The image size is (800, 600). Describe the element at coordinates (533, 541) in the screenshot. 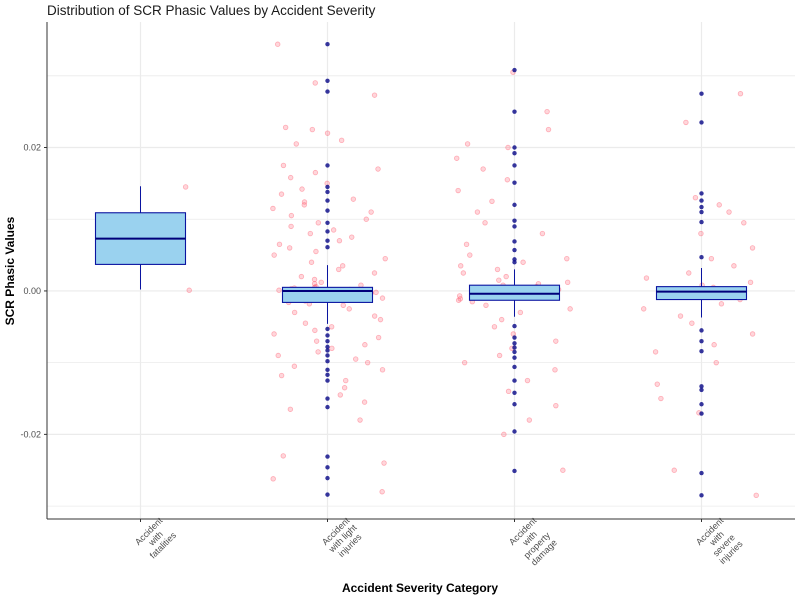

I see `x-tick-label: Accidentwithpropertydamage` at that location.